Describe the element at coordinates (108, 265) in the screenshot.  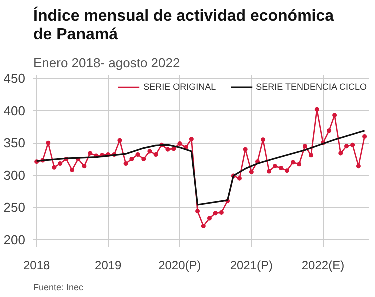
I see `x-tick-label: 2019` at that location.